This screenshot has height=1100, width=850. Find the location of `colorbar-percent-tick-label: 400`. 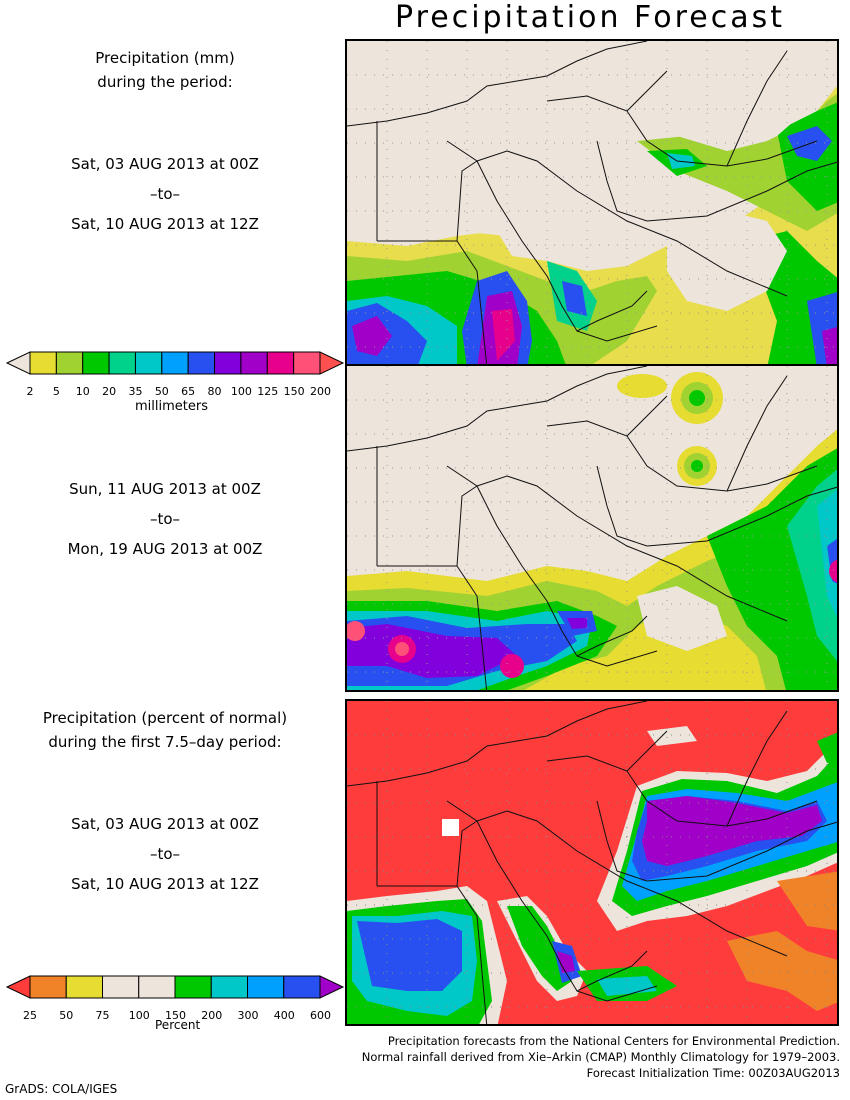

colorbar-percent-tick-label: 400 is located at coordinates (284, 1015).